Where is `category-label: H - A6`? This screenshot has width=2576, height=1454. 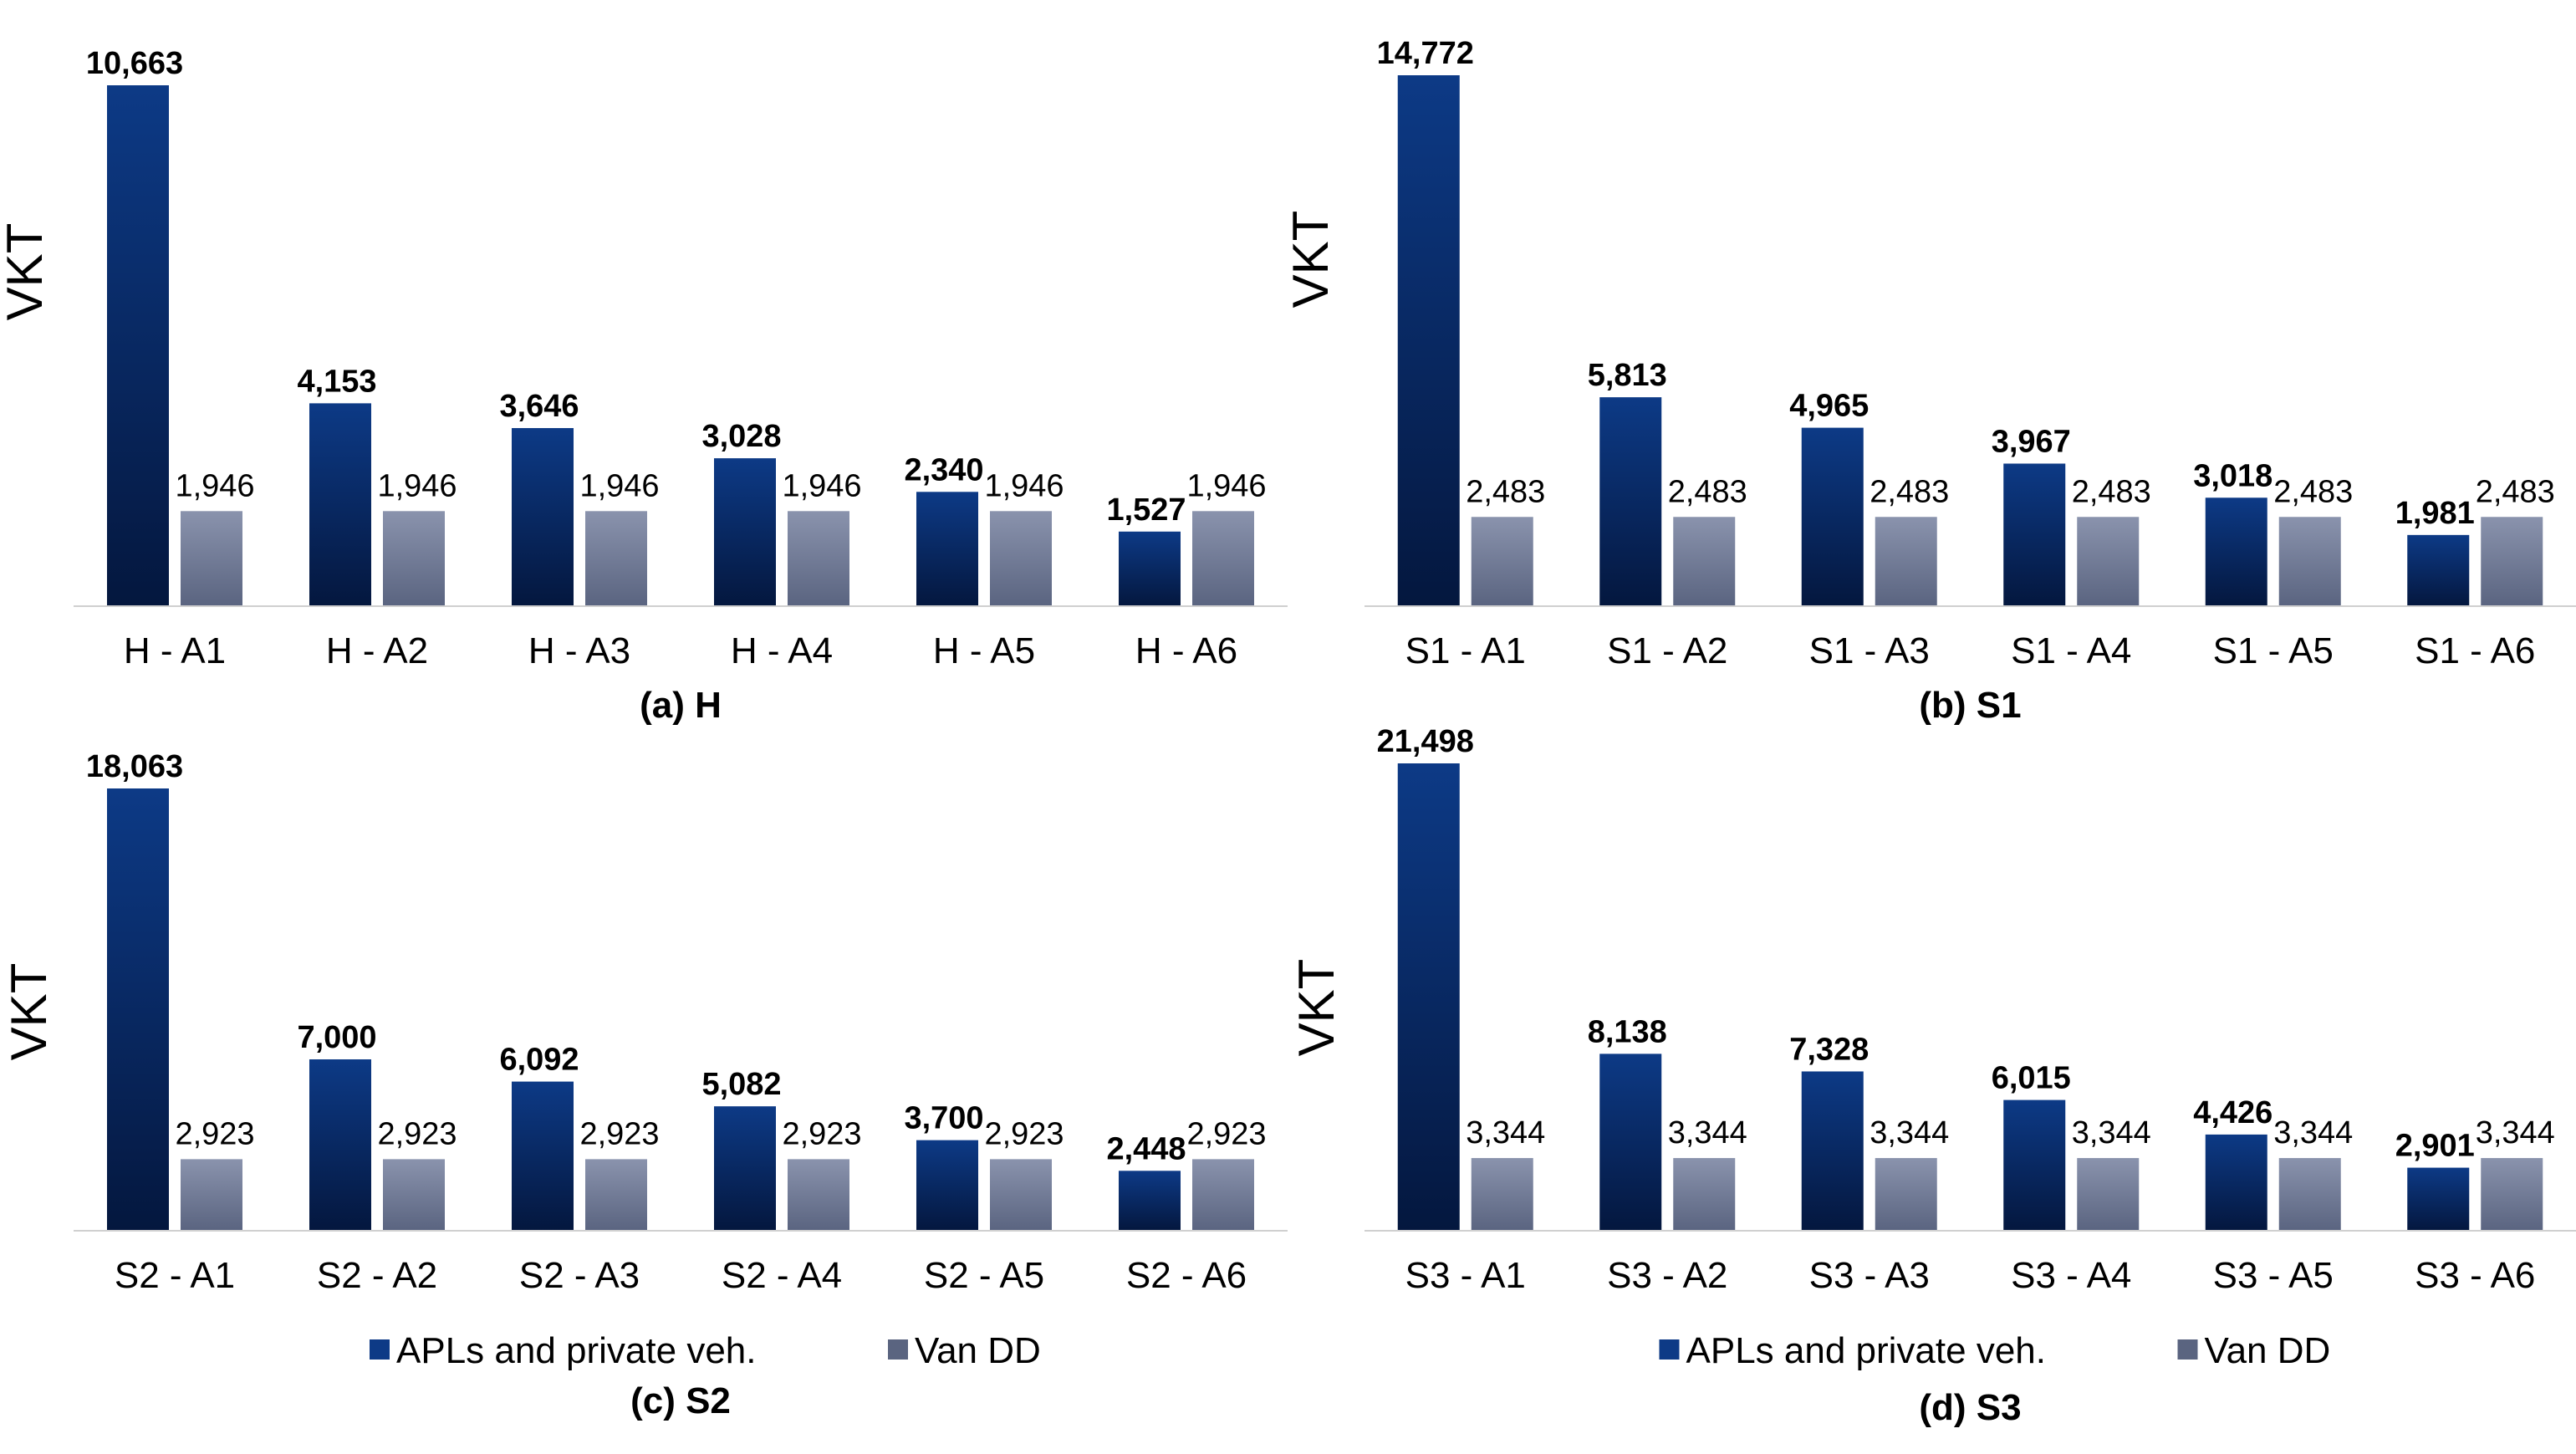 category-label: H - A6 is located at coordinates (1186, 650).